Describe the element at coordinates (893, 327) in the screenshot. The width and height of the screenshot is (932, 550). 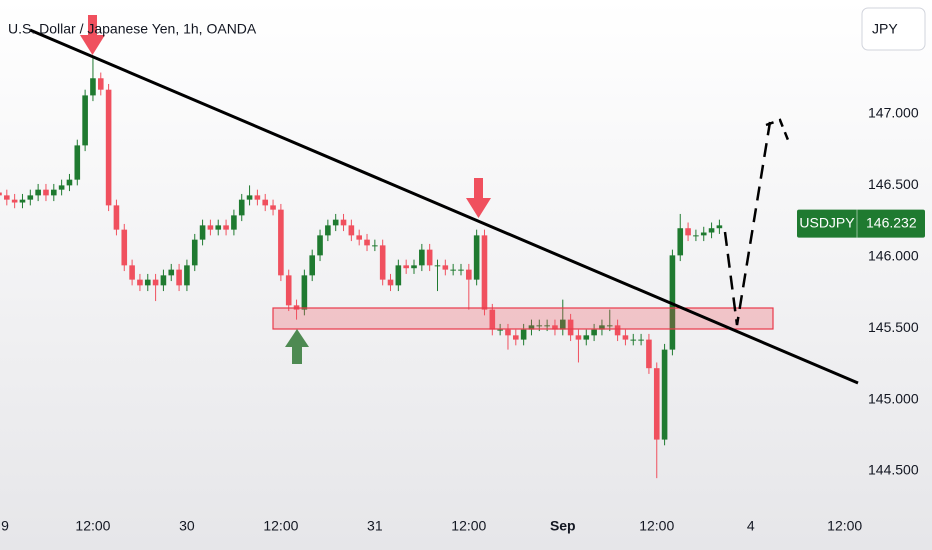
I see `y-tick-label: 145.500` at that location.